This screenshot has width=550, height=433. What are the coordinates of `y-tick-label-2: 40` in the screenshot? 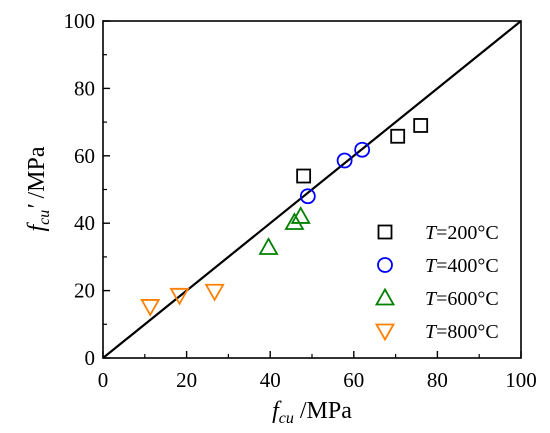 It's located at (84, 223).